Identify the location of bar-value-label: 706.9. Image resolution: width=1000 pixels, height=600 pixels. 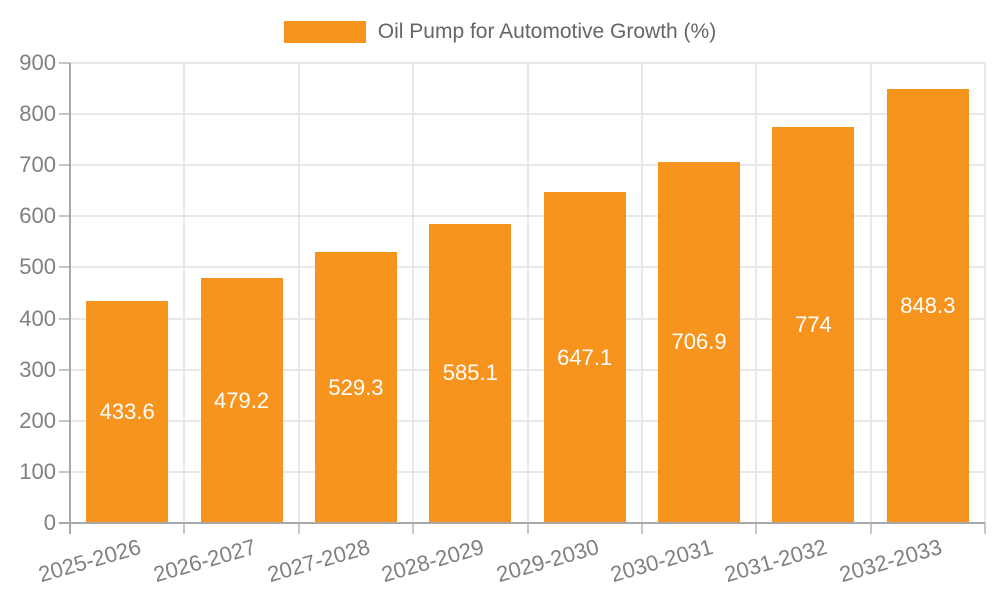
(699, 342).